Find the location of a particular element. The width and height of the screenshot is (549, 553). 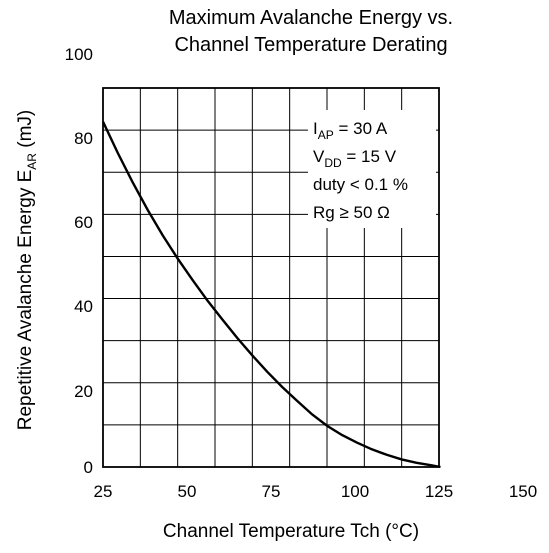

chart-title-line-1: Maximum Avalanche Energy vs. is located at coordinates (311, 18).